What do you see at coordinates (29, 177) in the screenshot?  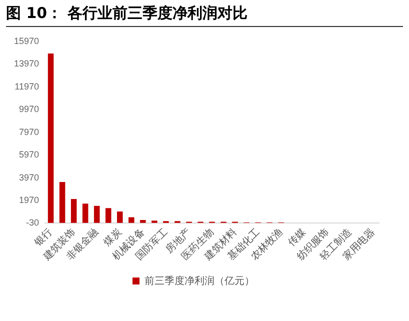 I see `y-tick-label: 3970` at bounding box center [29, 177].